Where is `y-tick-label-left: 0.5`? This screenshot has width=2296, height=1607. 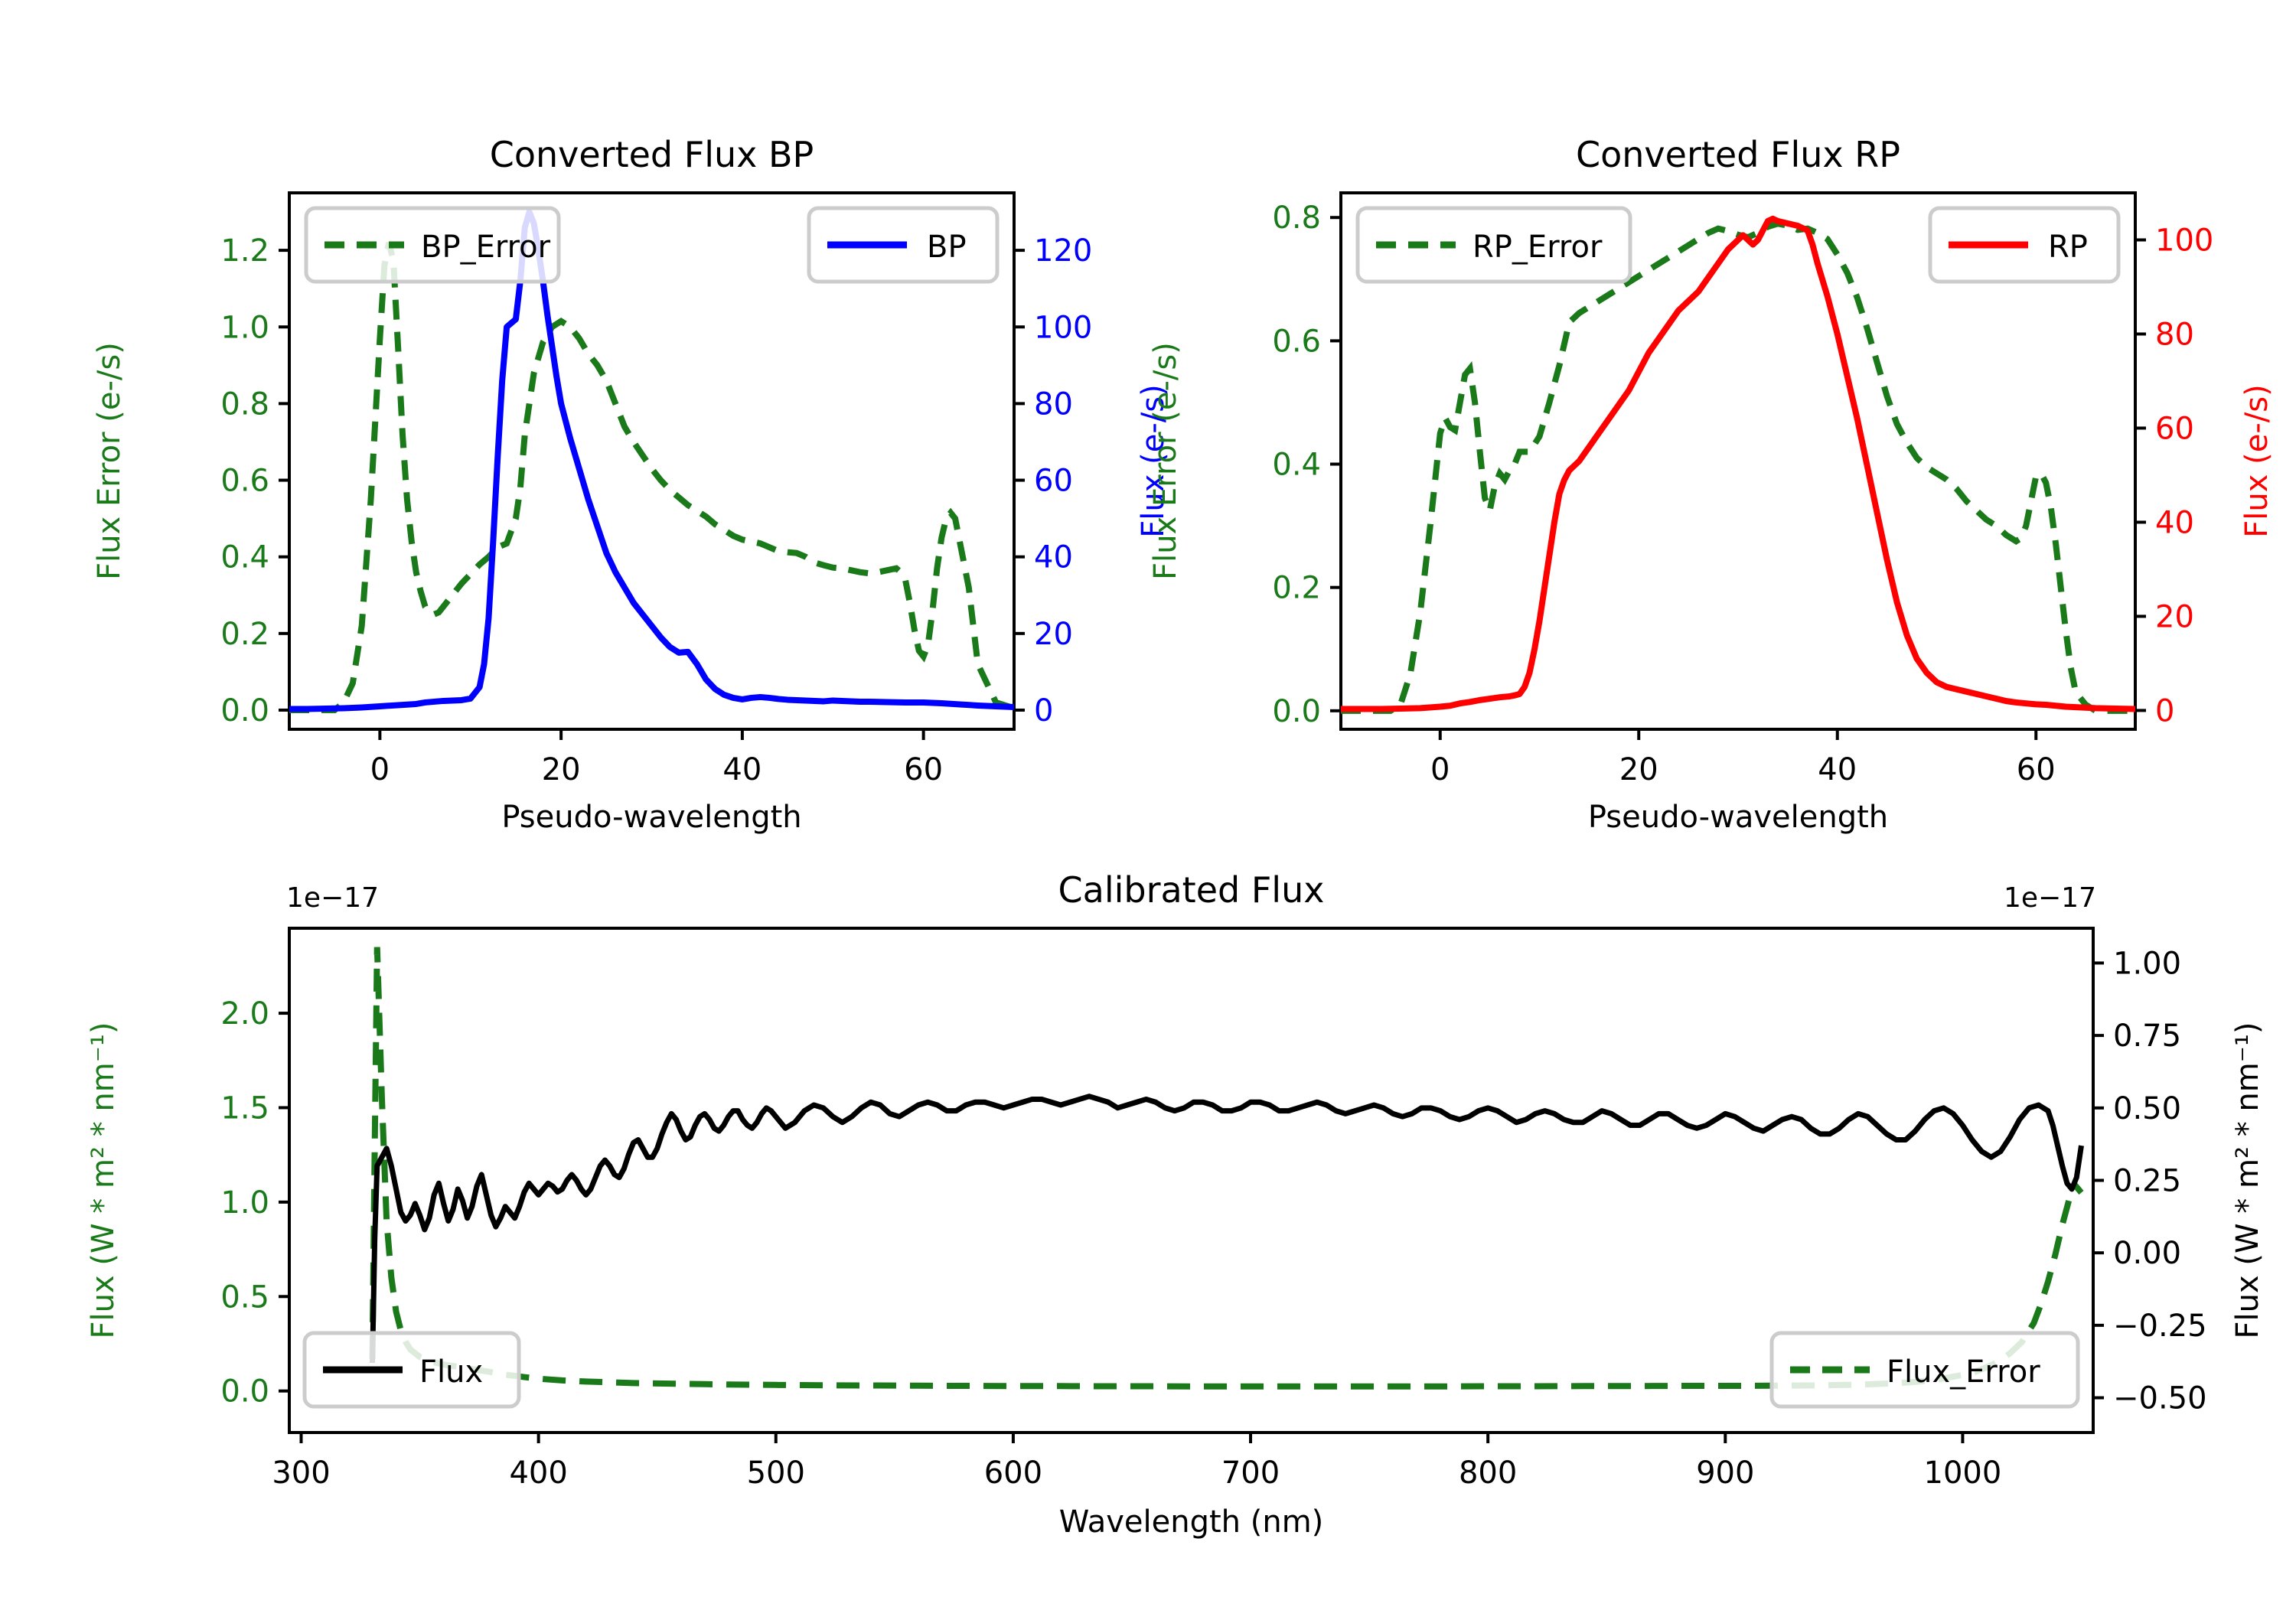 y-tick-label-left: 0.5 is located at coordinates (244, 1297).